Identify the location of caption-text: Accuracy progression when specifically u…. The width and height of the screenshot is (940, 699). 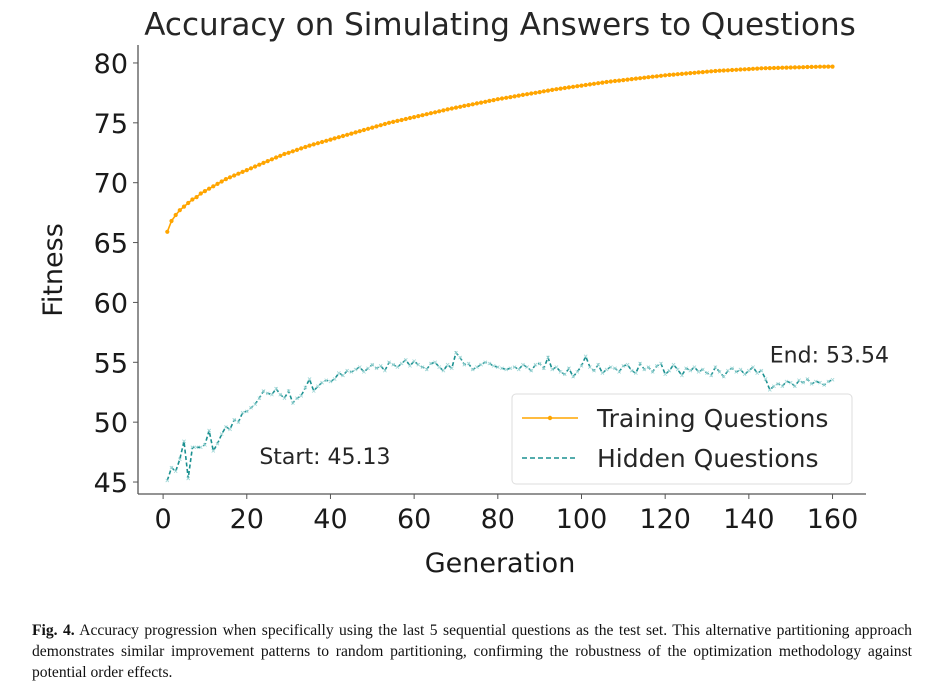
(472, 651).